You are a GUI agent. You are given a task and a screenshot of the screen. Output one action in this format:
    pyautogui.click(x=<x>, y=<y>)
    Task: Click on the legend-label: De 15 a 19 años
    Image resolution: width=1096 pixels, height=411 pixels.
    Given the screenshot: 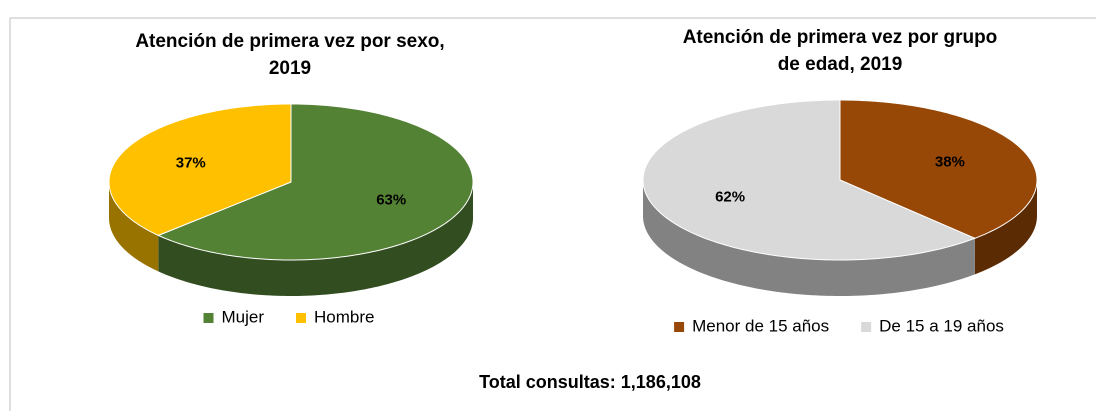 What is the action you would take?
    pyautogui.click(x=941, y=325)
    